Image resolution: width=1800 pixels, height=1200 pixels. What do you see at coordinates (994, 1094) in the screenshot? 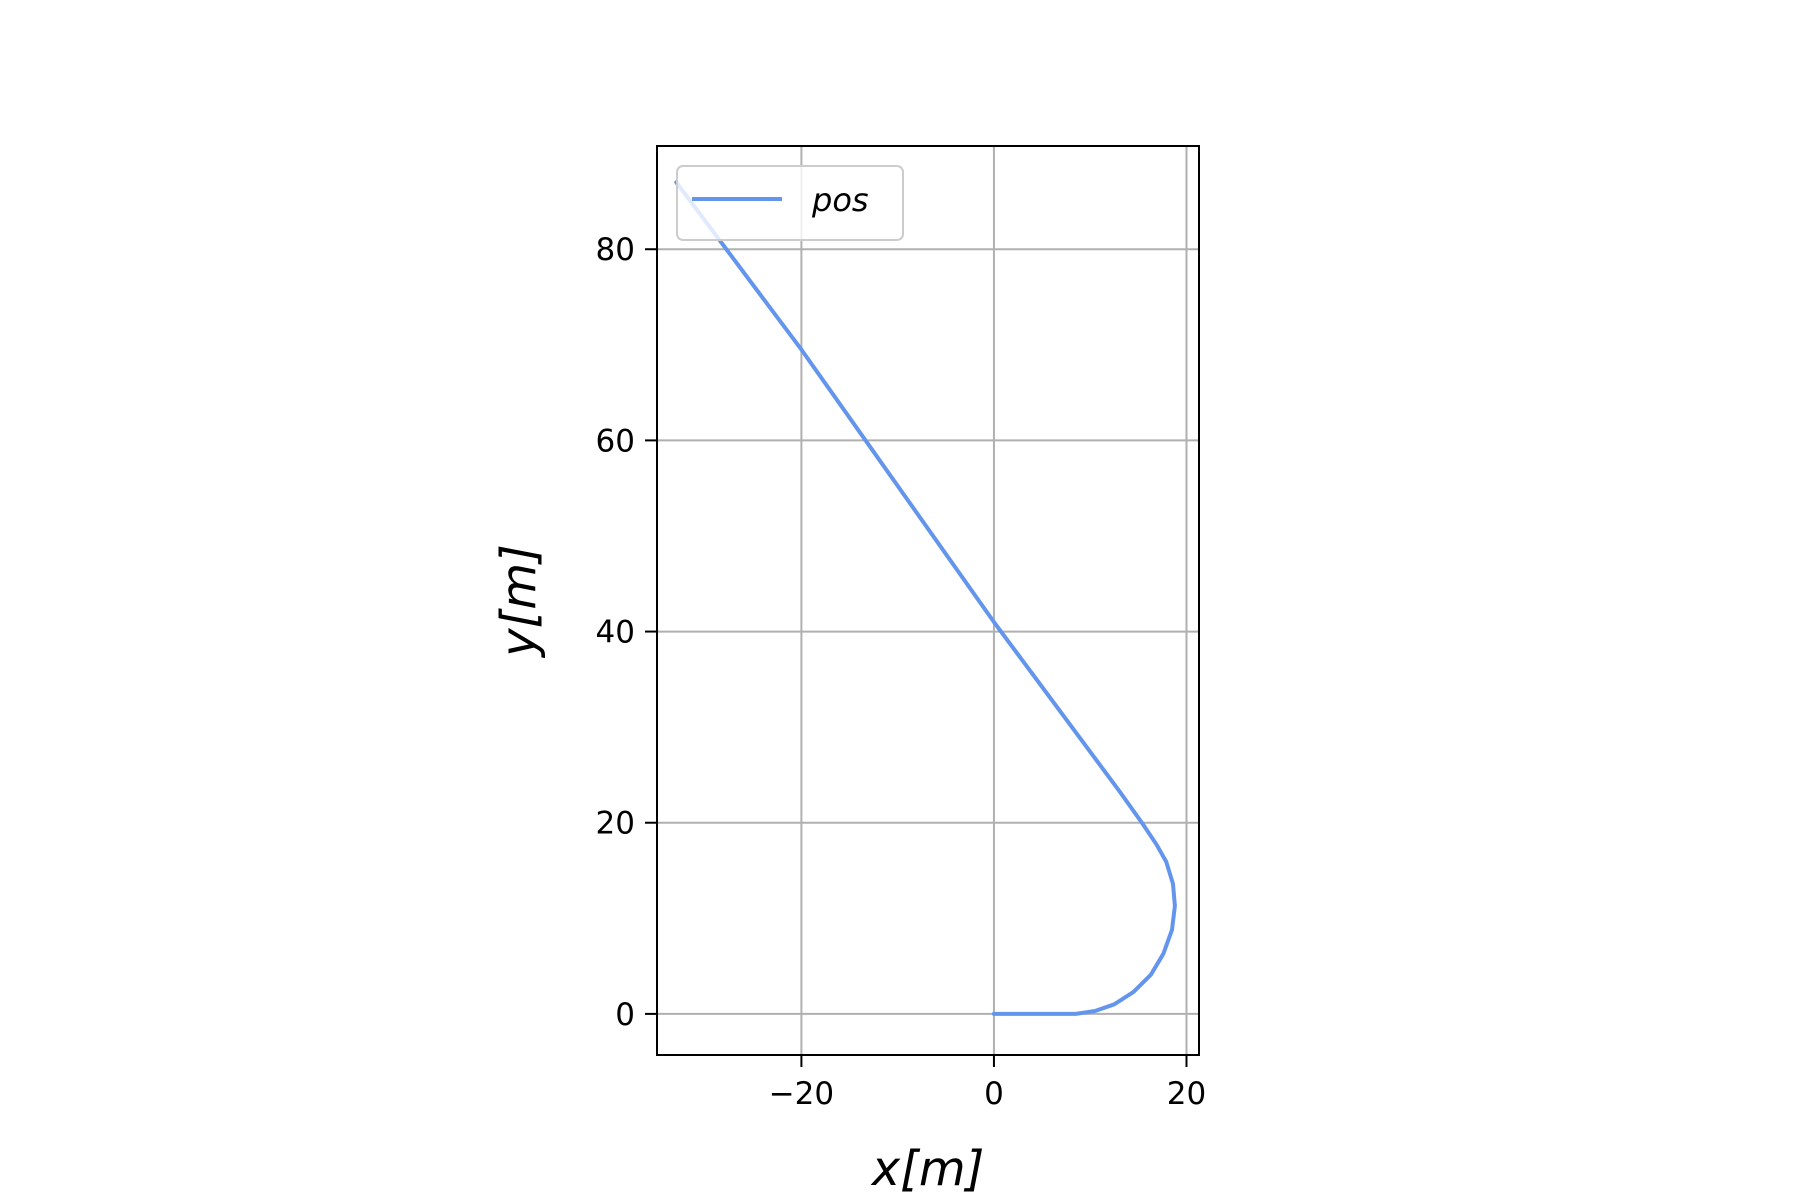
I see `x-tick-label: 0` at bounding box center [994, 1094].